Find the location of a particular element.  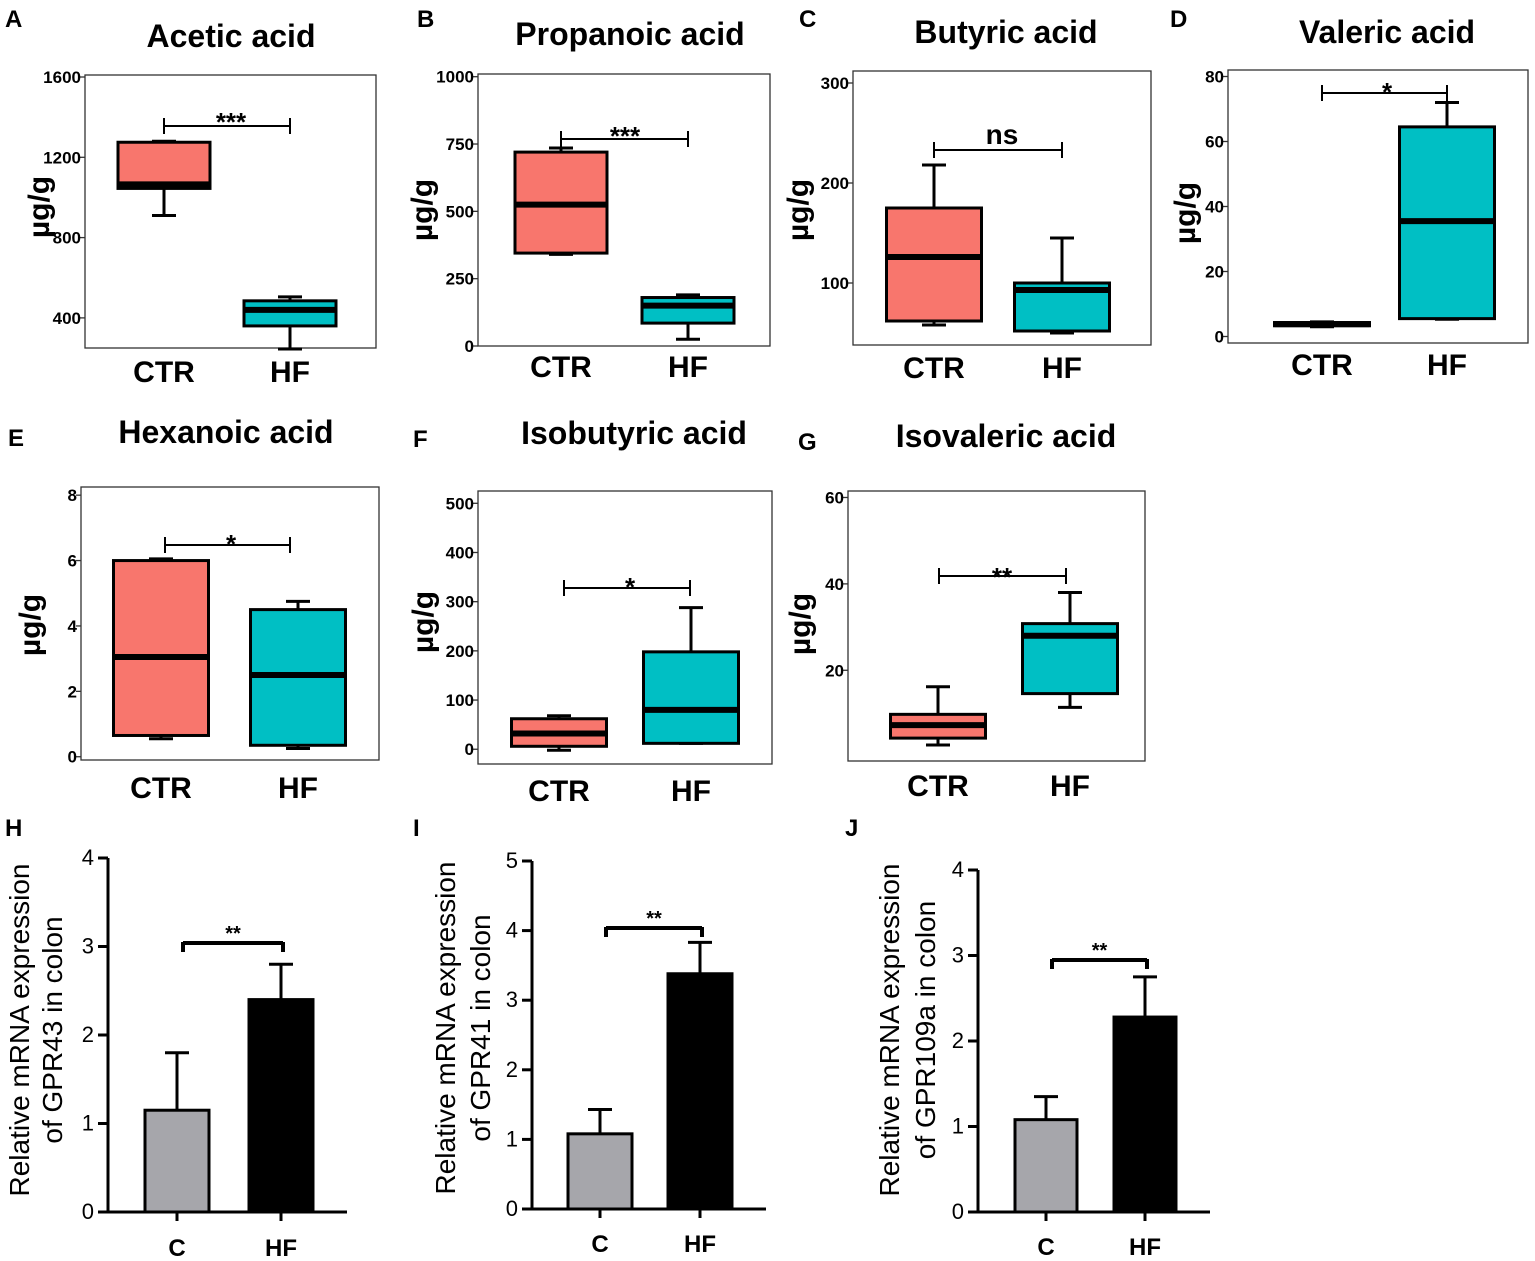

y-tick-label: 5 is located at coordinates (512, 860).